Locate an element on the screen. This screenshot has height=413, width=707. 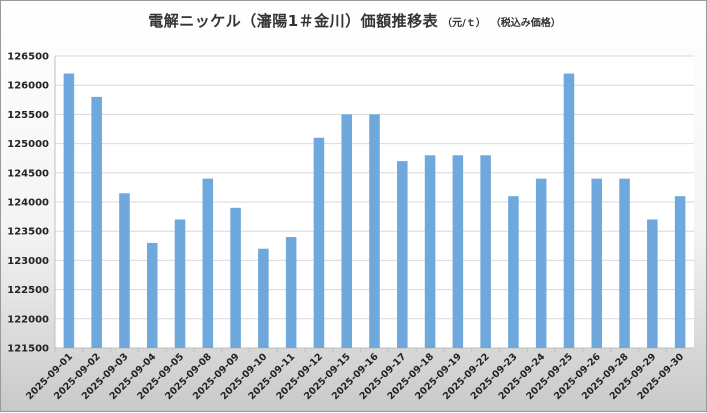
y-tick-label: 125000 is located at coordinates (28, 144).